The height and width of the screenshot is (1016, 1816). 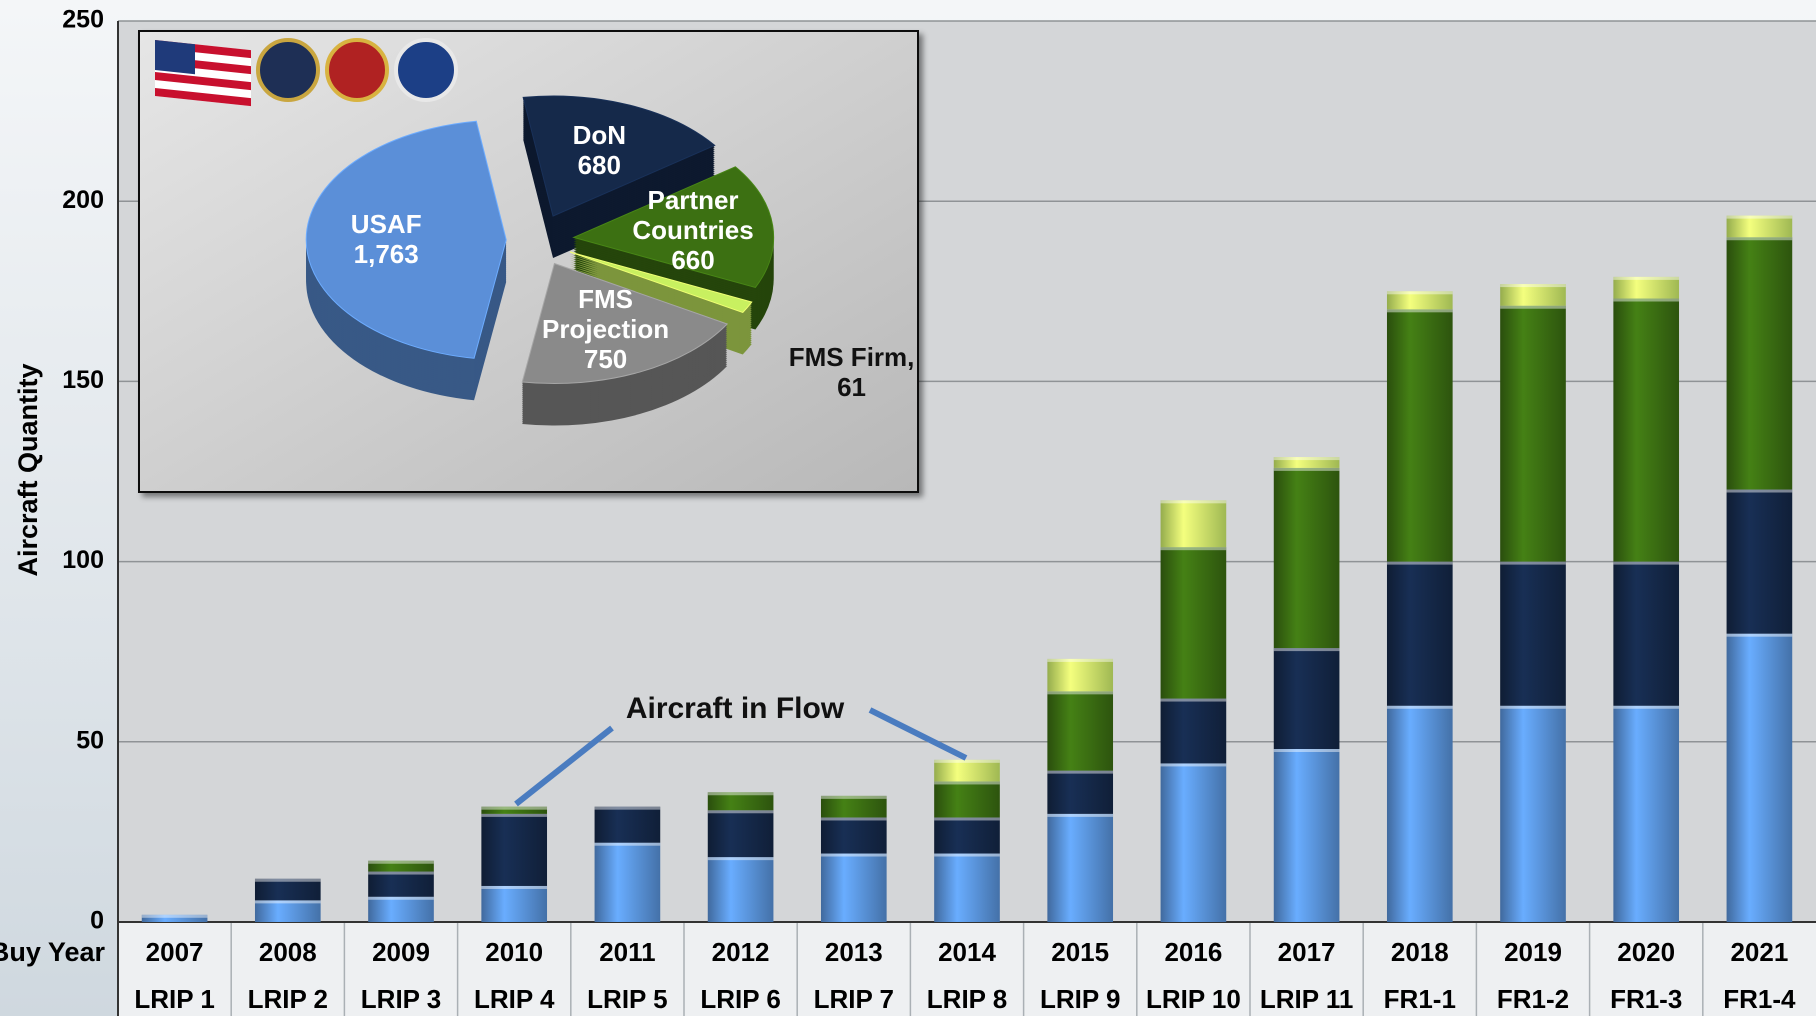 What do you see at coordinates (97, 921) in the screenshot?
I see `y-tick-label: 0` at bounding box center [97, 921].